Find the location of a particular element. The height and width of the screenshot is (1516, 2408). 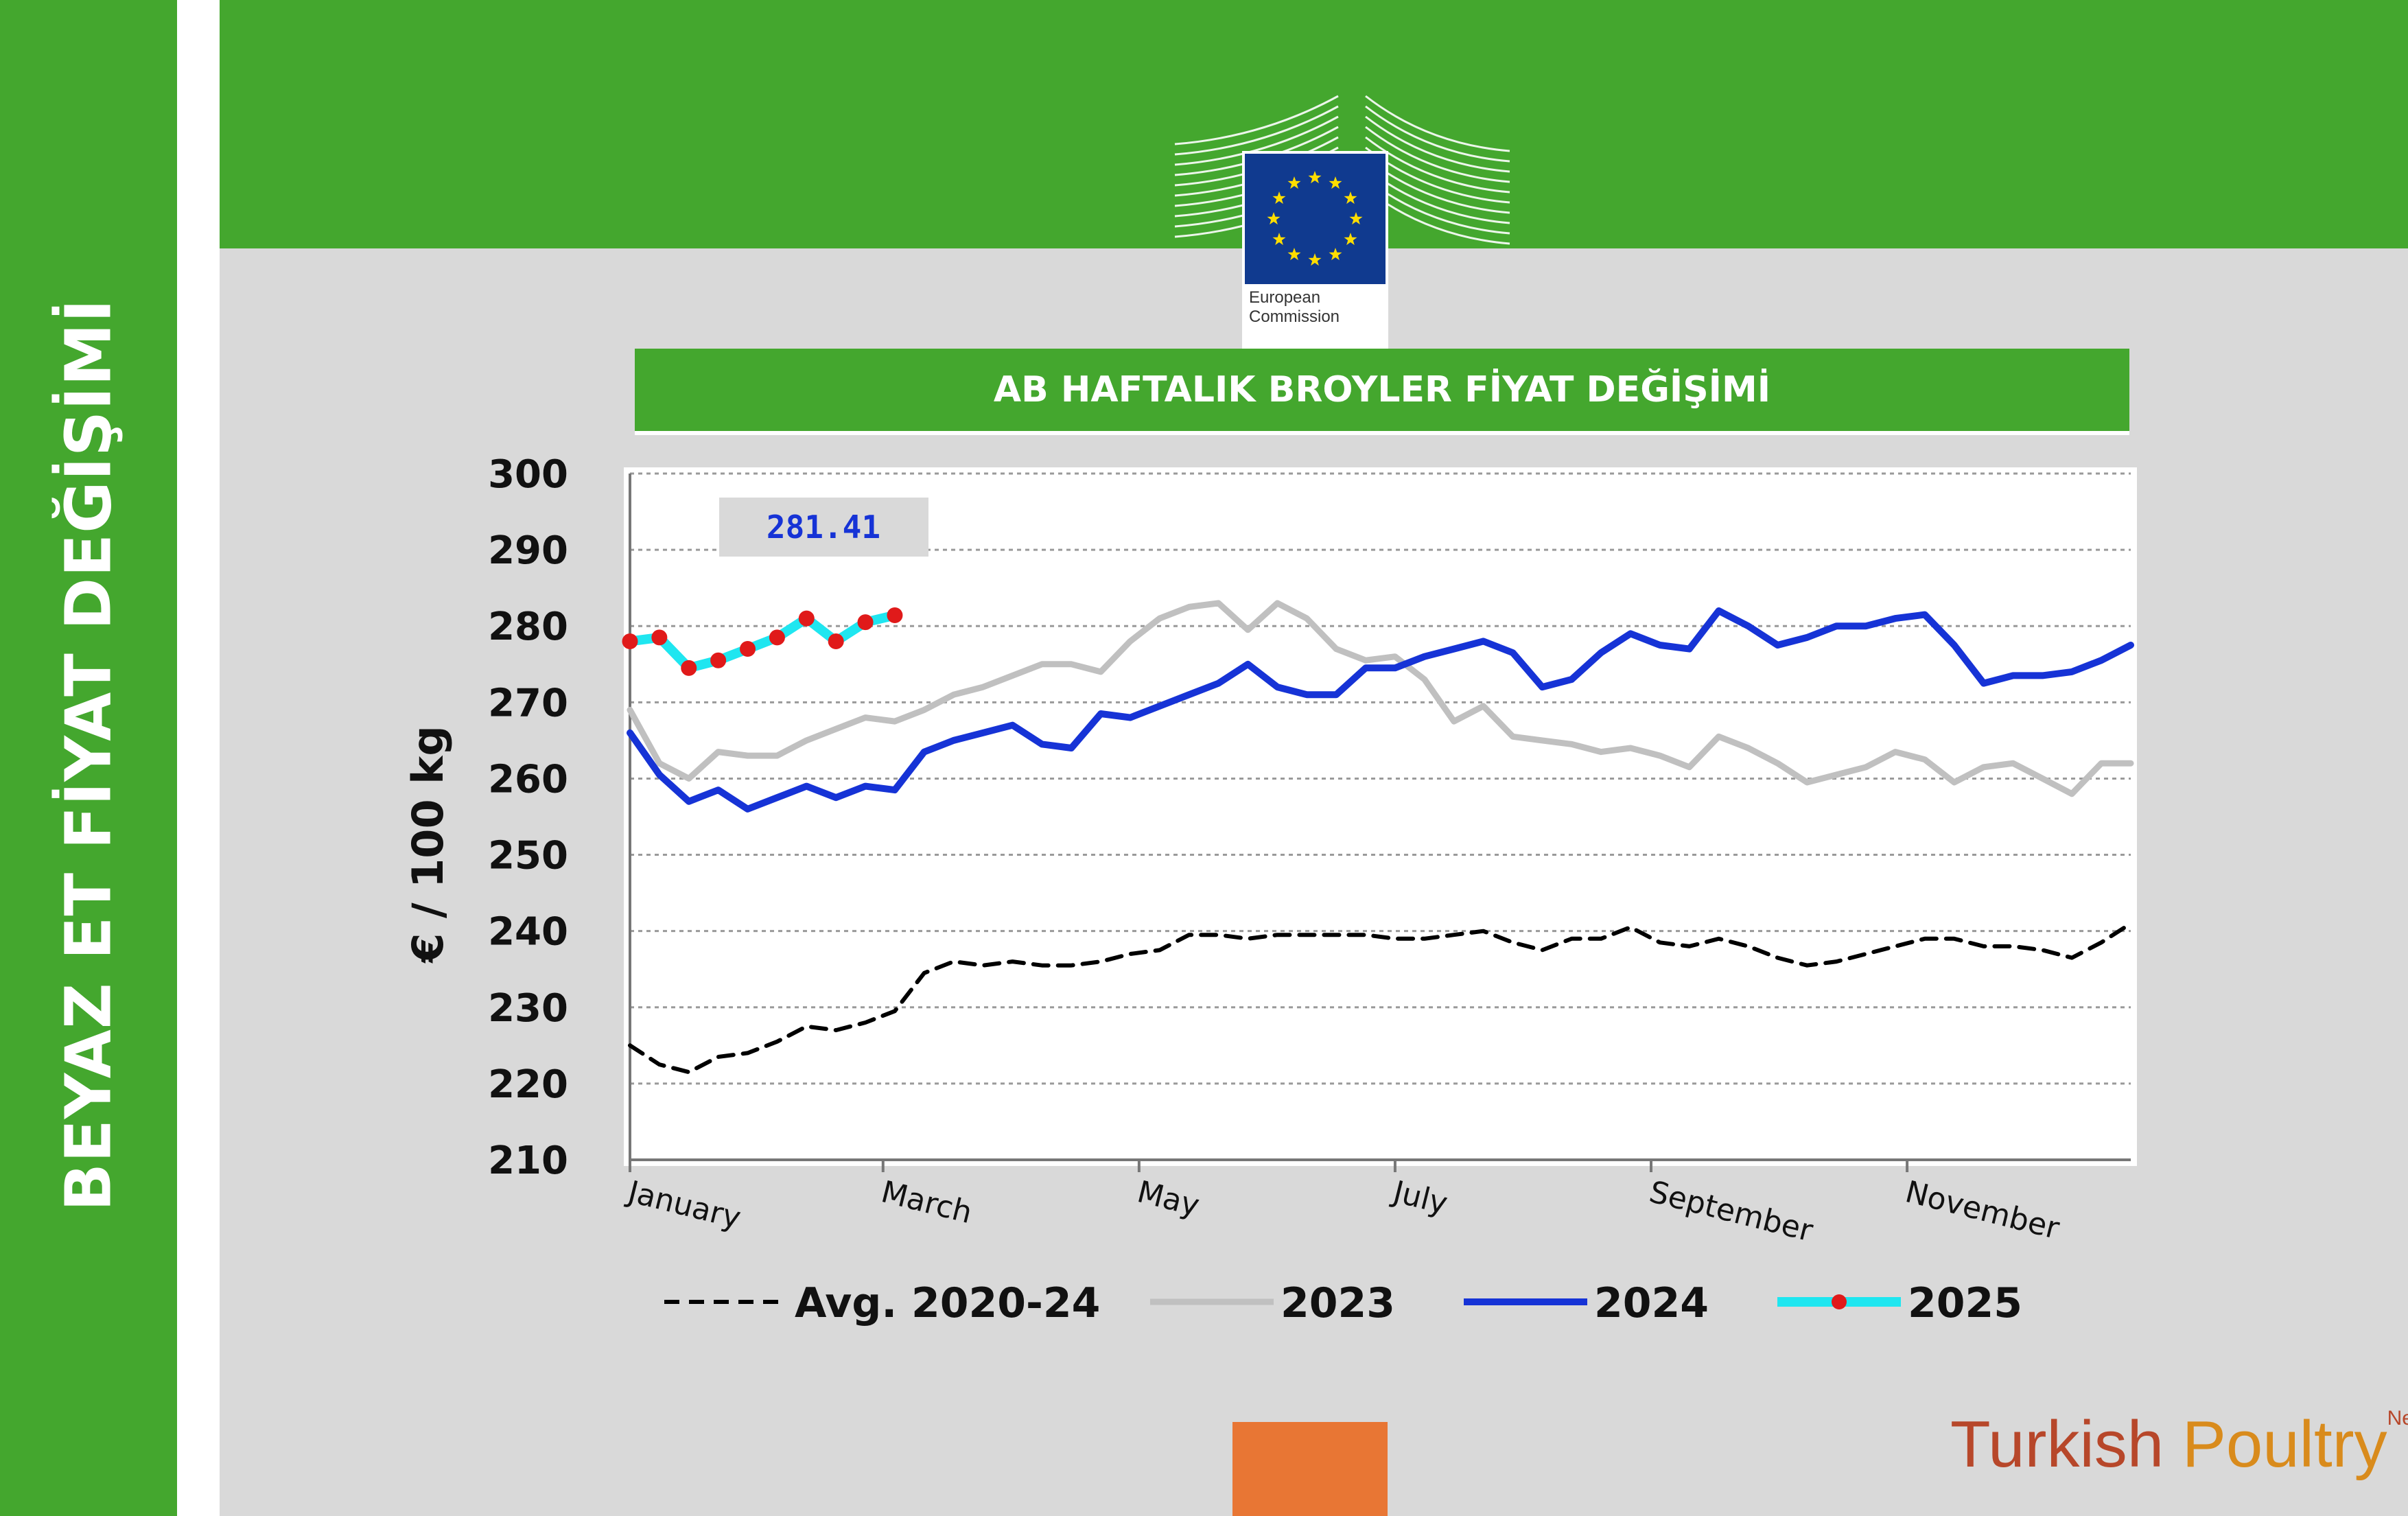

series-line-2024 is located at coordinates (1380, 710).